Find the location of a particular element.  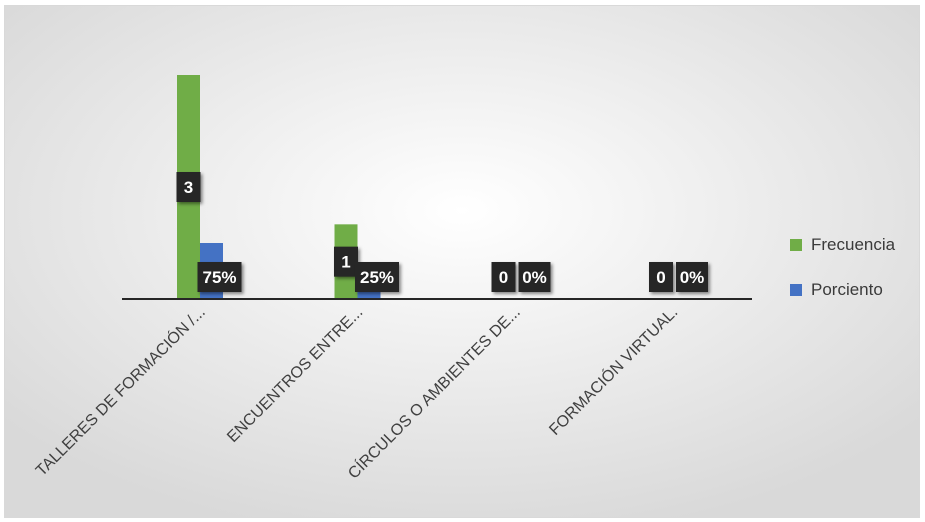

svg-text: 75% is located at coordinates (219, 277).